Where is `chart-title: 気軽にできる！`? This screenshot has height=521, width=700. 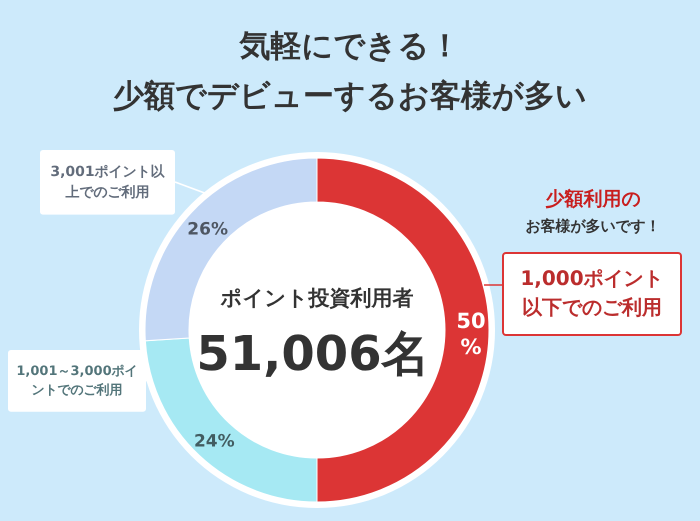 chart-title: 気軽にできる！ is located at coordinates (349, 46).